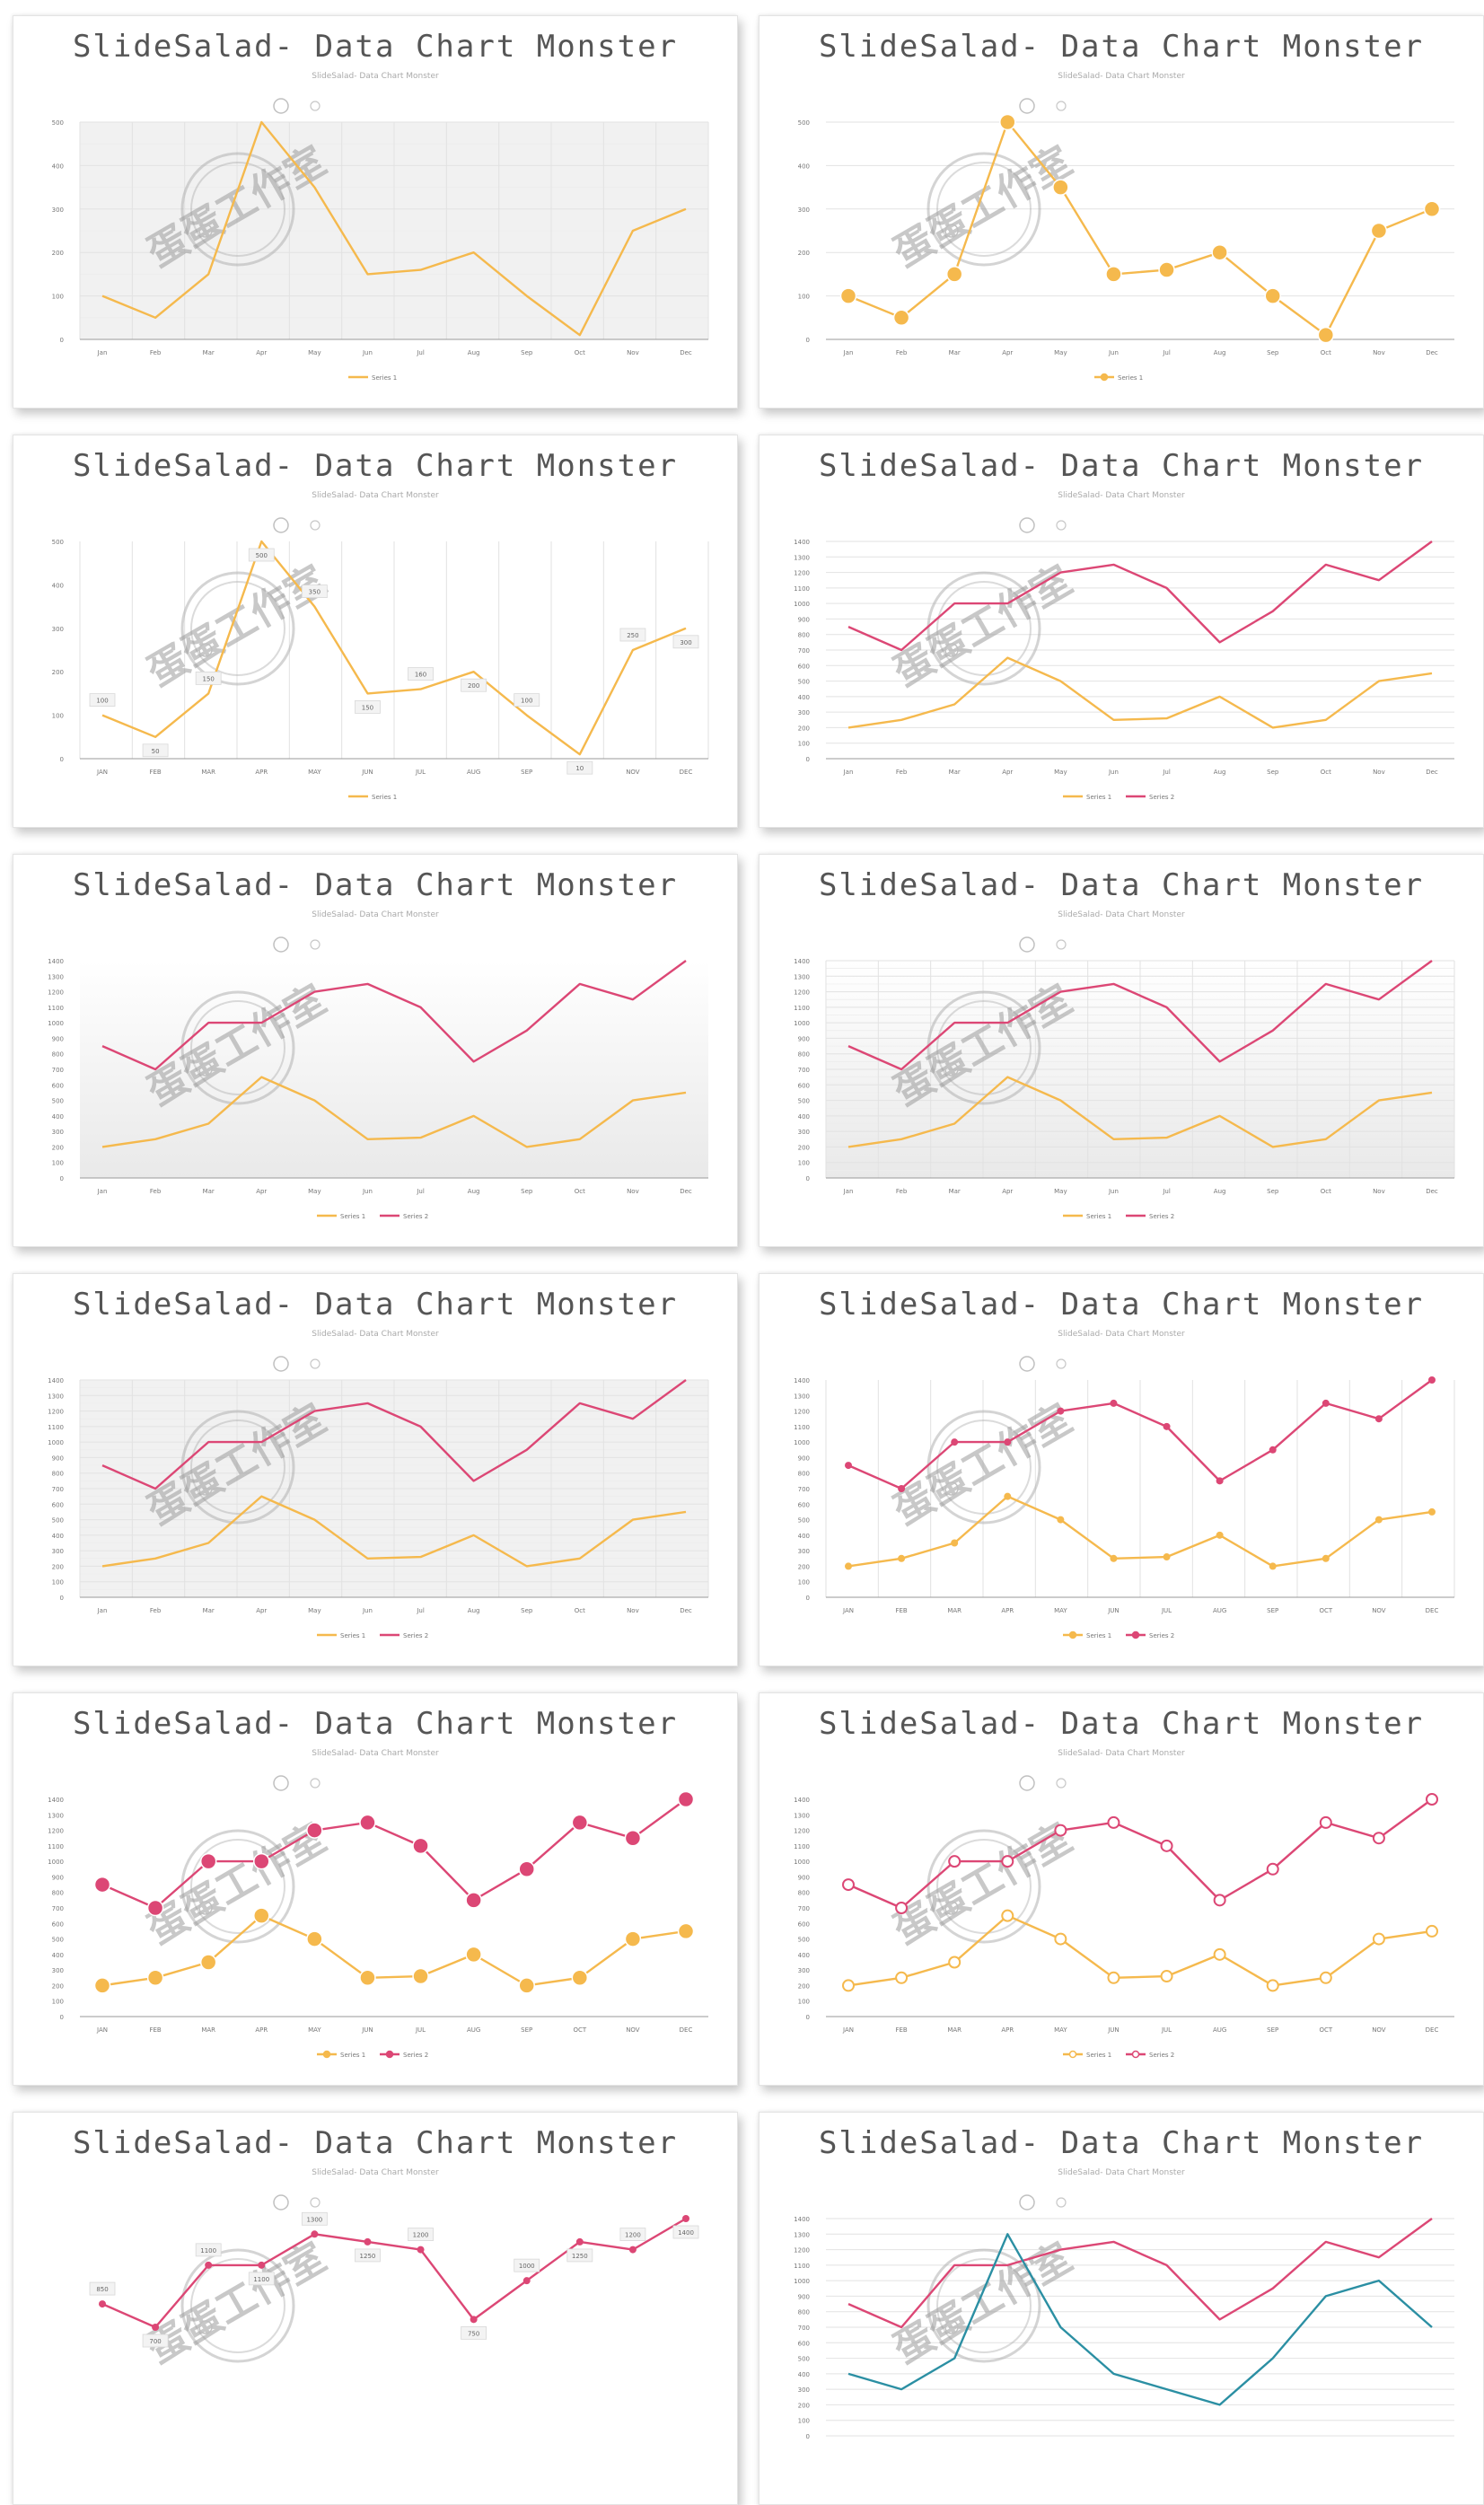 Image resolution: width=1484 pixels, height=2505 pixels. I want to click on data-label: 10, so click(579, 768).